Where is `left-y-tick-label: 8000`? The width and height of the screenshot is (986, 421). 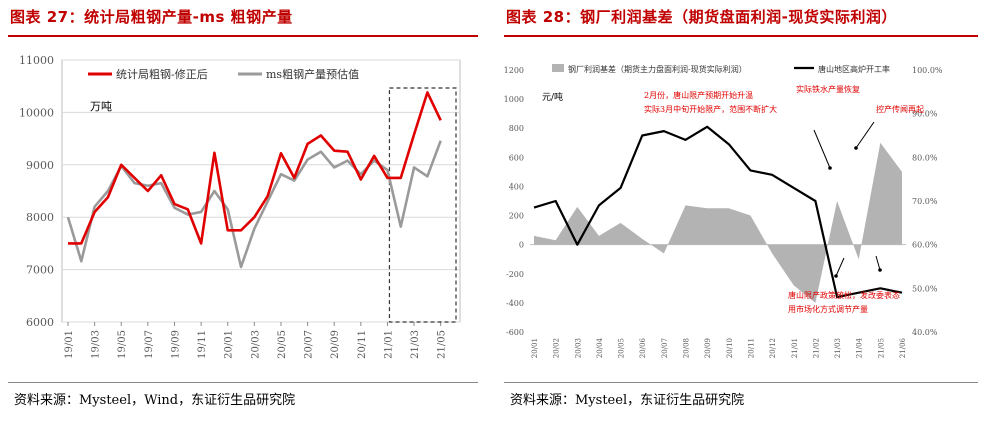 left-y-tick-label: 8000 is located at coordinates (40, 217).